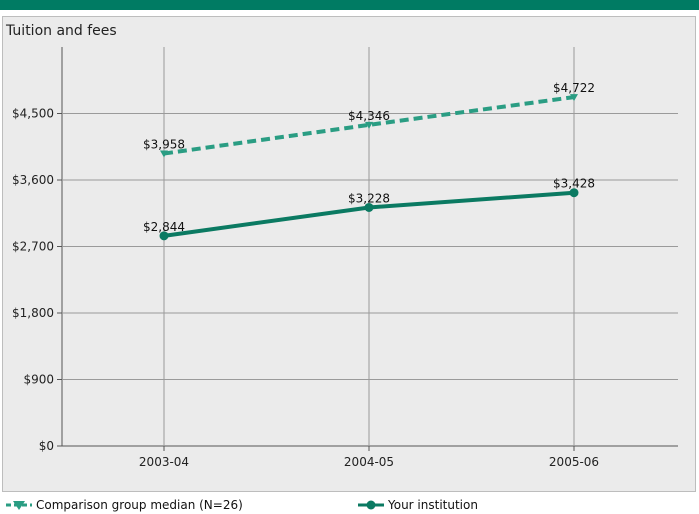 The width and height of the screenshot is (699, 514). Describe the element at coordinates (574, 184) in the screenshot. I see `data-label: $3,428` at that location.